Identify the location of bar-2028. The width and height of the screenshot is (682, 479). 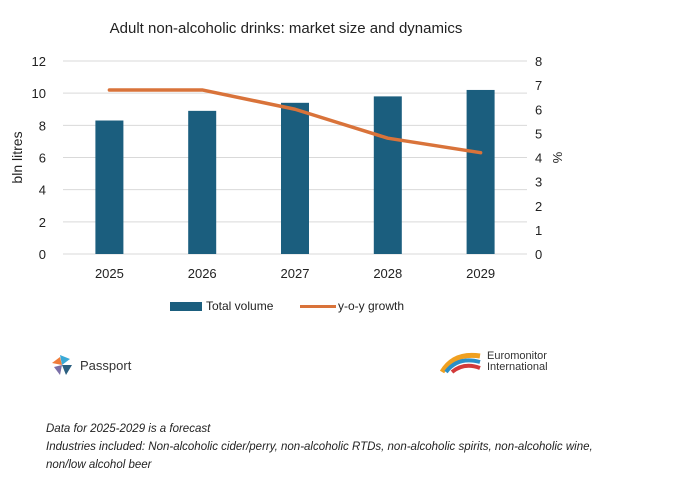
(387, 175).